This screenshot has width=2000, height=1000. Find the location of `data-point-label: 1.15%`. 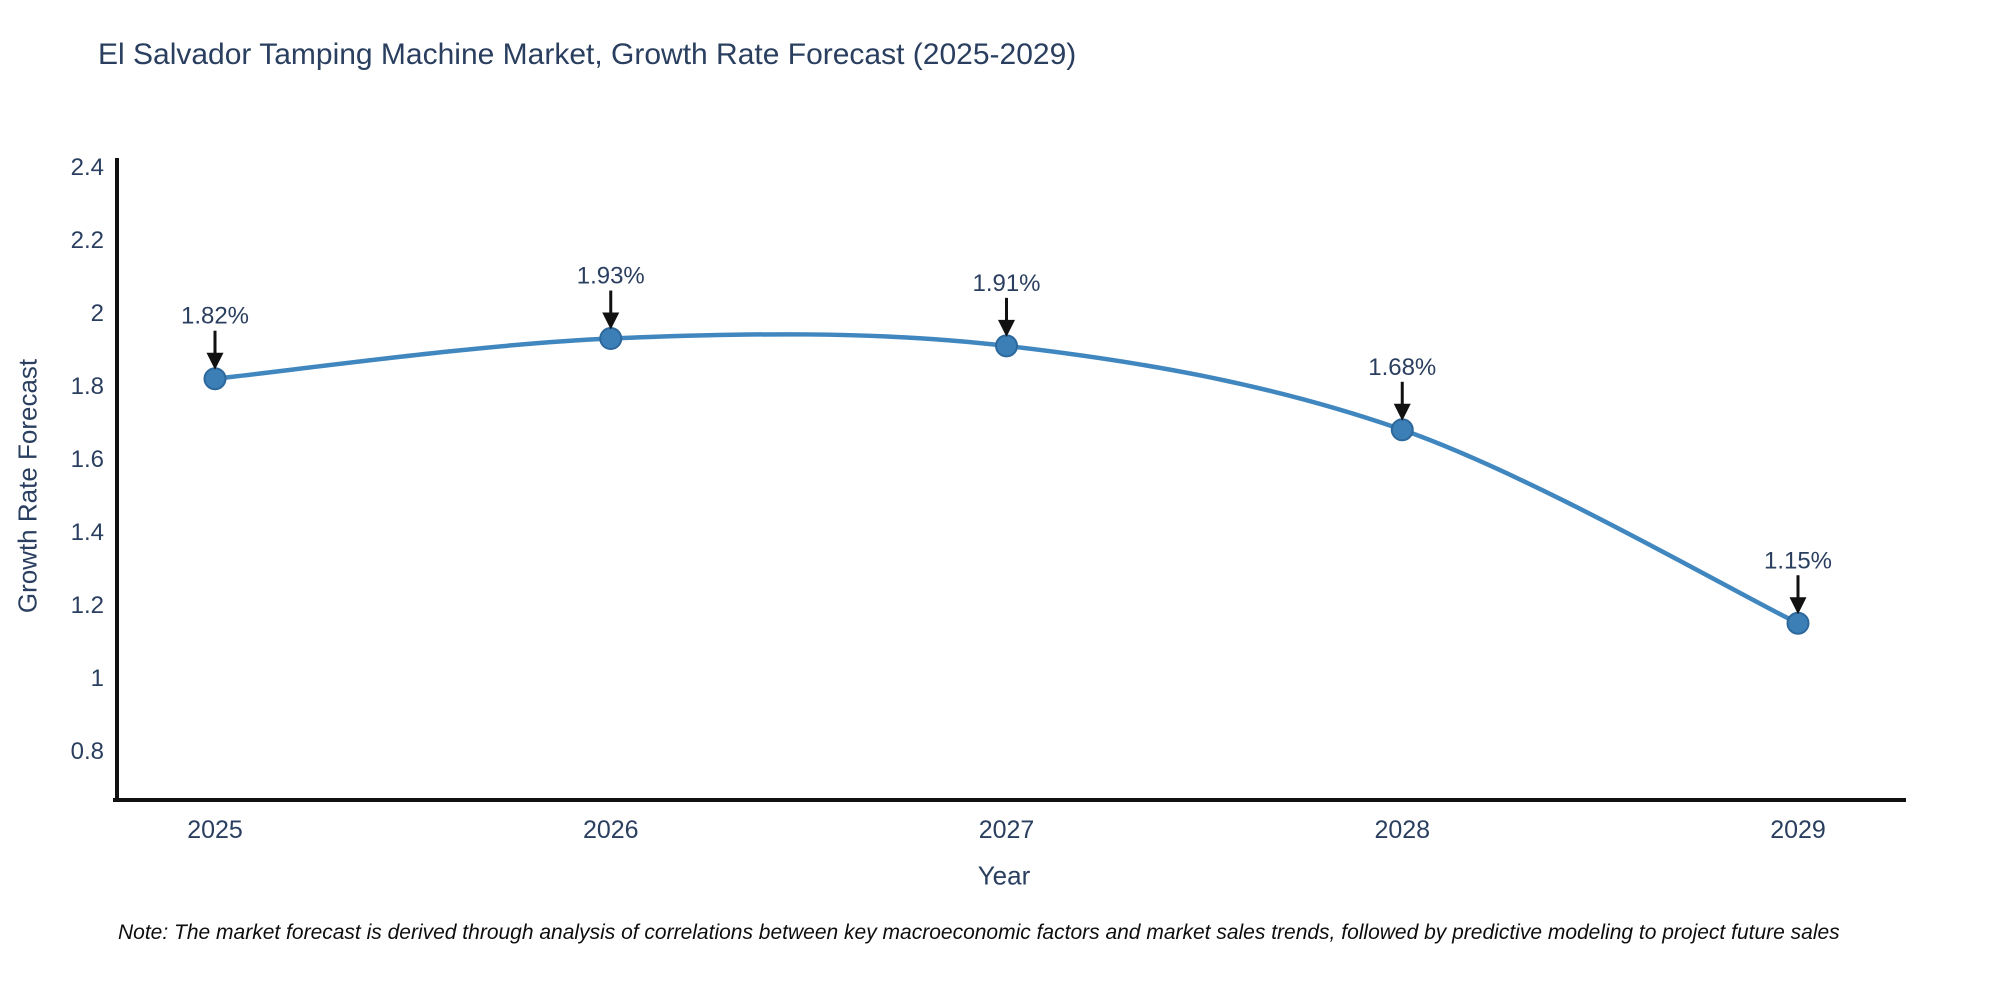

data-point-label: 1.15% is located at coordinates (1798, 560).